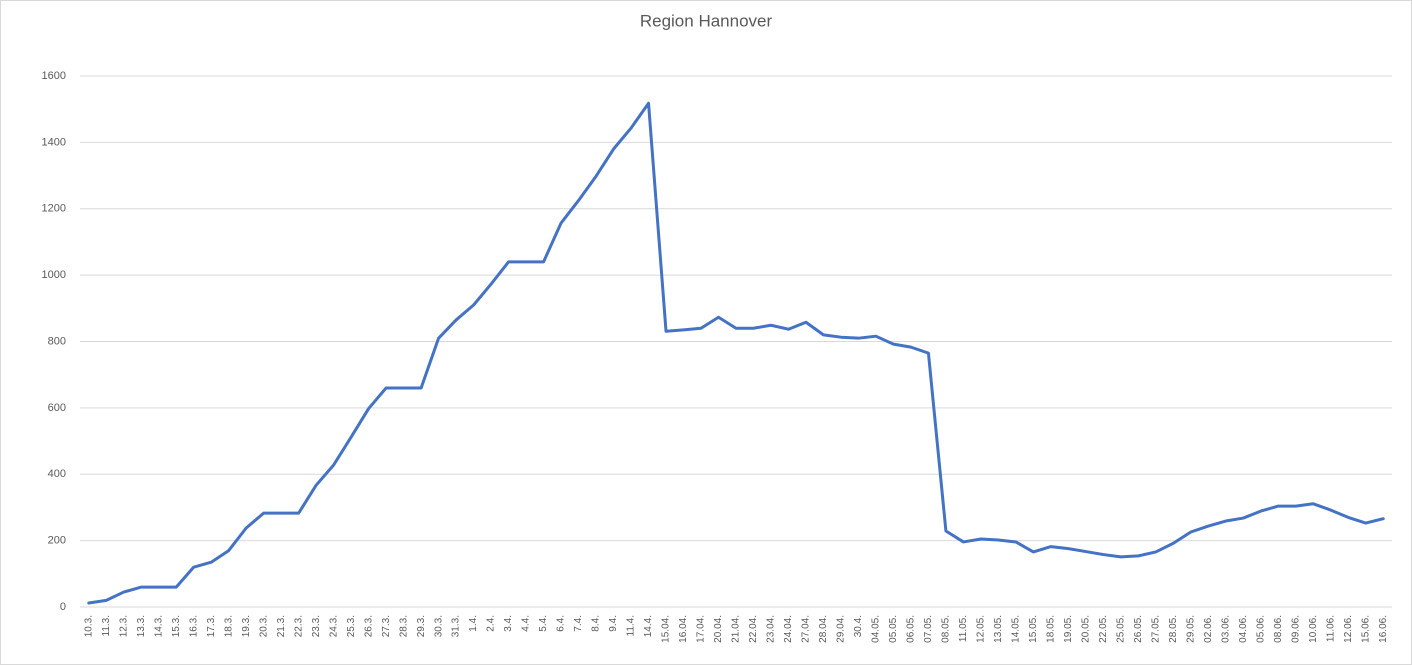 This screenshot has width=1412, height=665. What do you see at coordinates (193, 626) in the screenshot?
I see `x-tick-label: 16.3.` at bounding box center [193, 626].